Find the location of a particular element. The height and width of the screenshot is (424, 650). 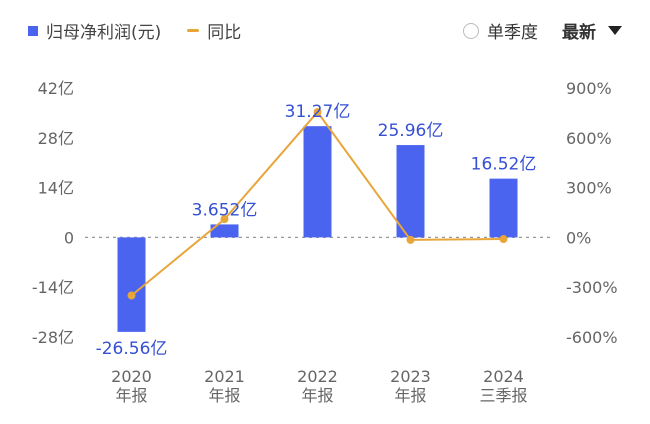

radio-icon is located at coordinates (471, 30).